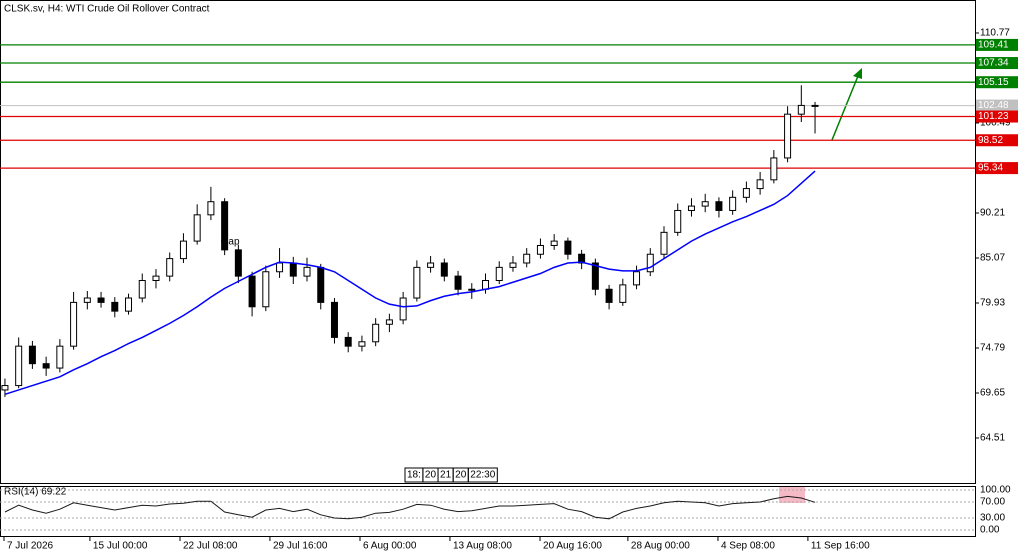 This screenshot has height=559, width=1024. I want to click on arrow-line, so click(845, 108).